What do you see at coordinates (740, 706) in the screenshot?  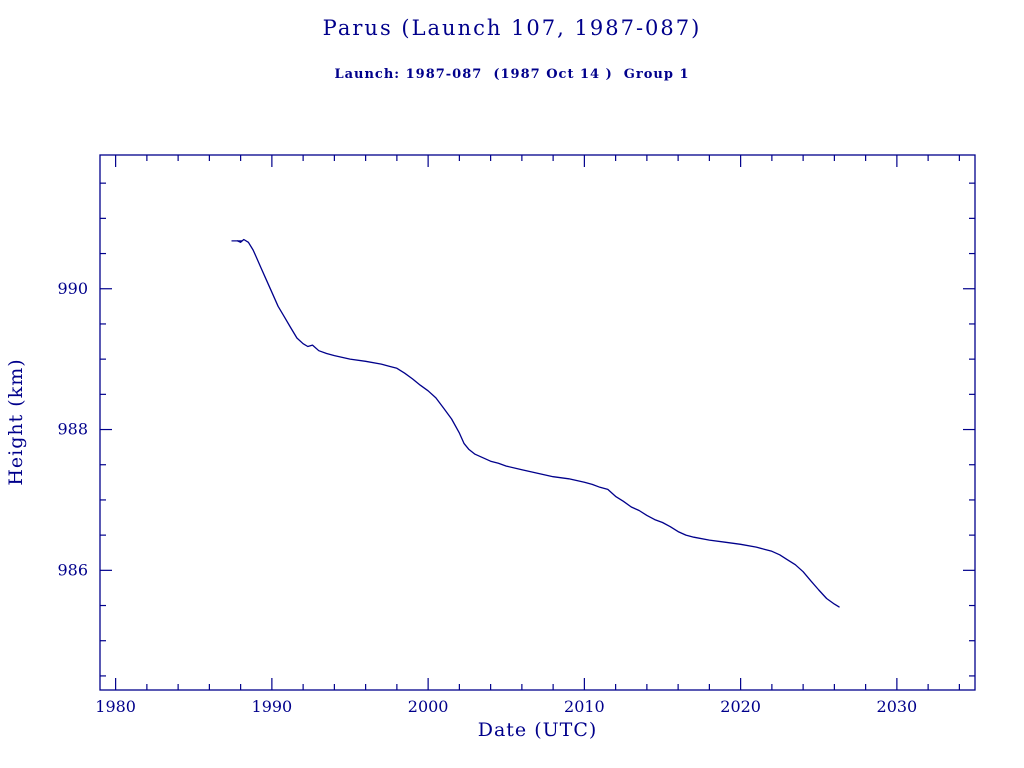 I see `x-tick-label: 2020` at bounding box center [740, 706].